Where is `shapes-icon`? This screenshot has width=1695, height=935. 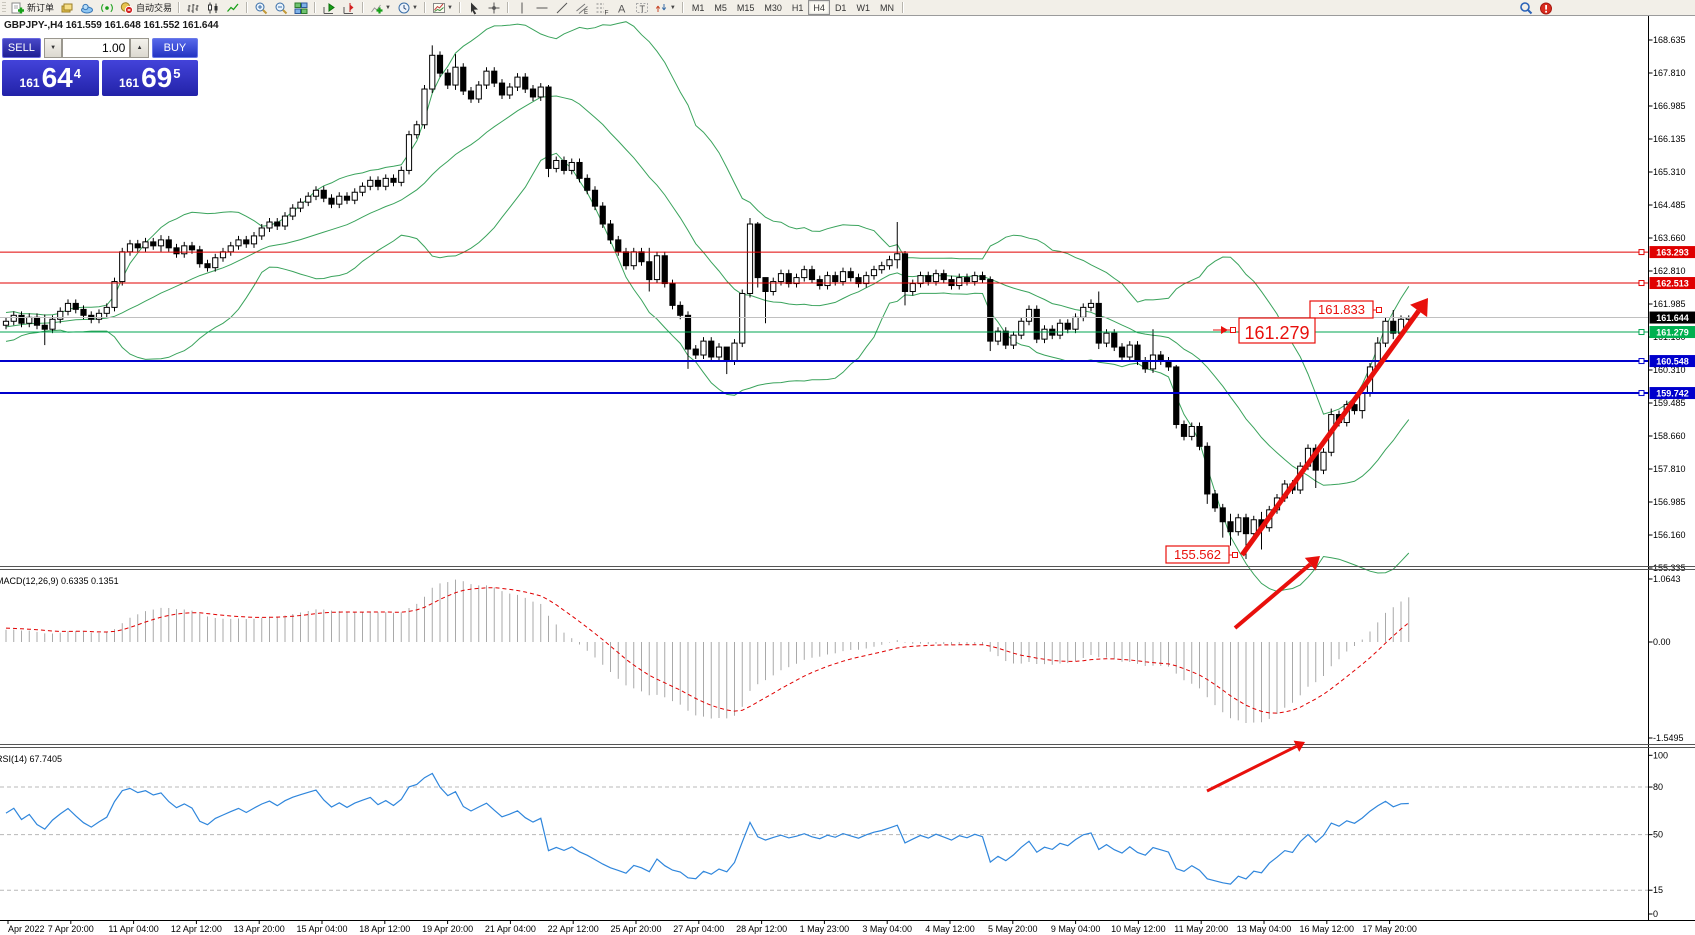
shapes-icon is located at coordinates (662, 8).